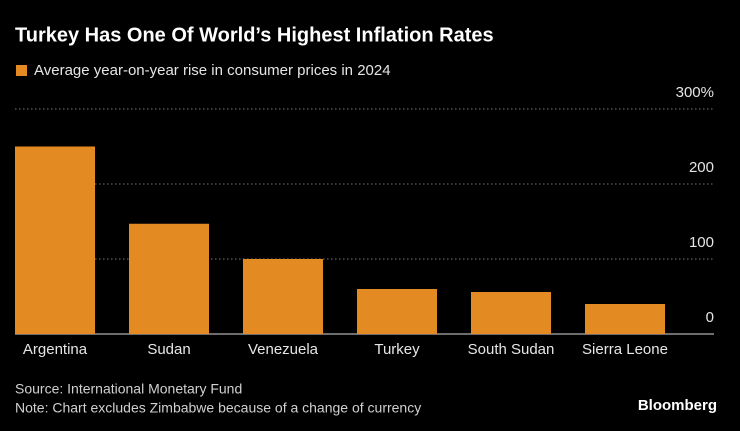  I want to click on source: Source: International Monetary Fund, so click(128, 389).